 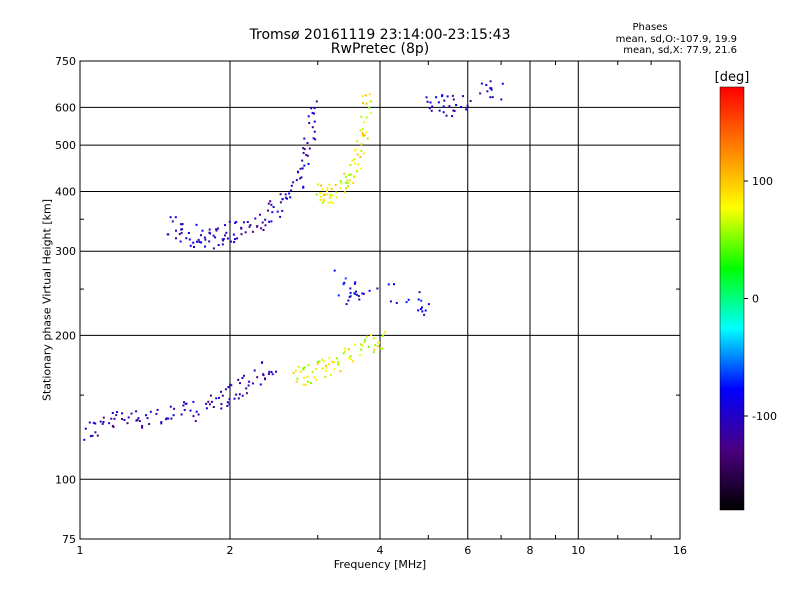 I want to click on phases-o-mode-stats: mean, sd,O:-107.9, 19.9, so click(x=676, y=39).